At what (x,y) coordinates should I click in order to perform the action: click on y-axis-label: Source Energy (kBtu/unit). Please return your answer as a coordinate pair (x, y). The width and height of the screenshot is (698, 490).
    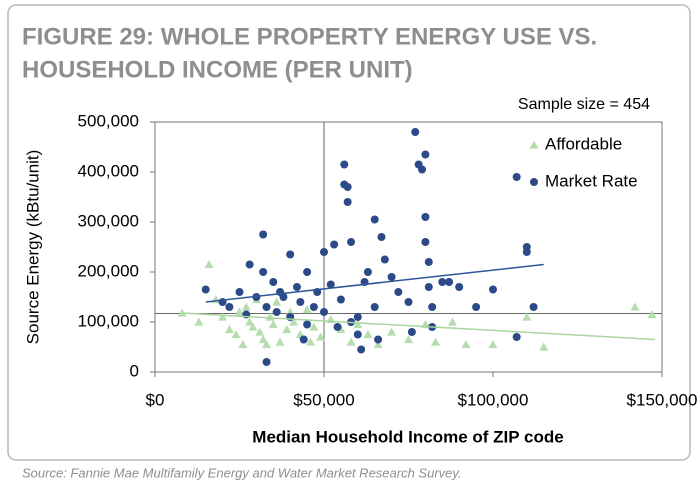
    Looking at the image, I should click on (32, 247).